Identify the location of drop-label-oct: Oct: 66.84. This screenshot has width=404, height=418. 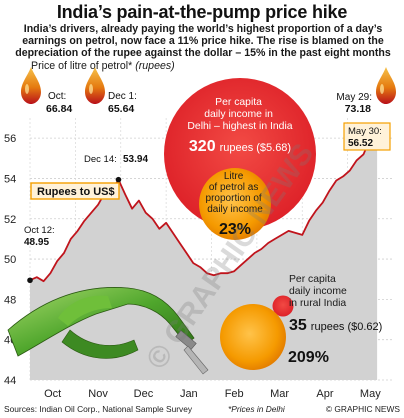
(59, 103).